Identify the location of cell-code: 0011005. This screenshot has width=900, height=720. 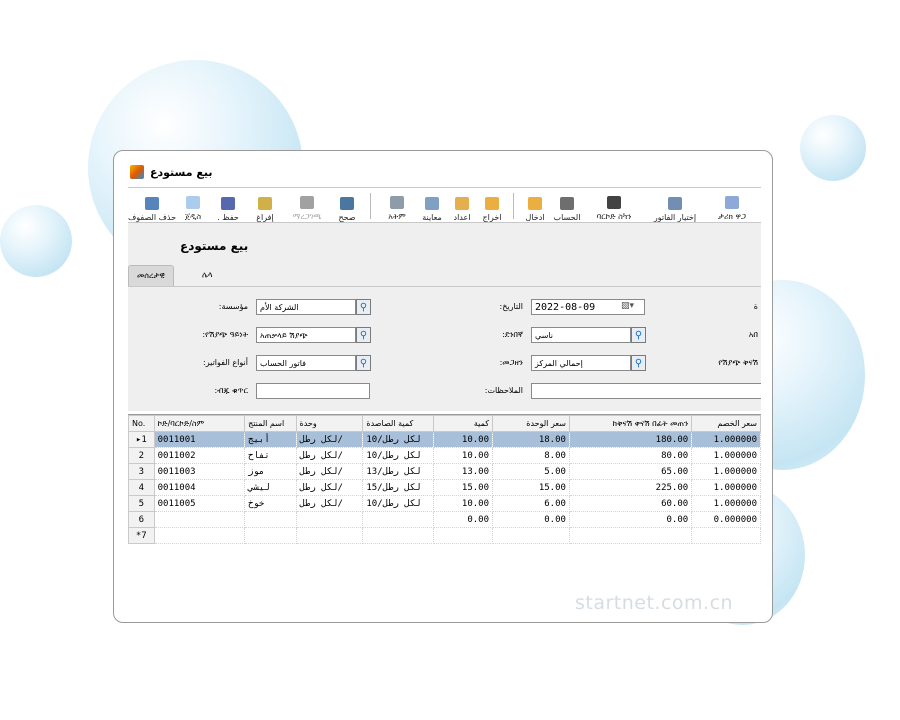
(199, 503).